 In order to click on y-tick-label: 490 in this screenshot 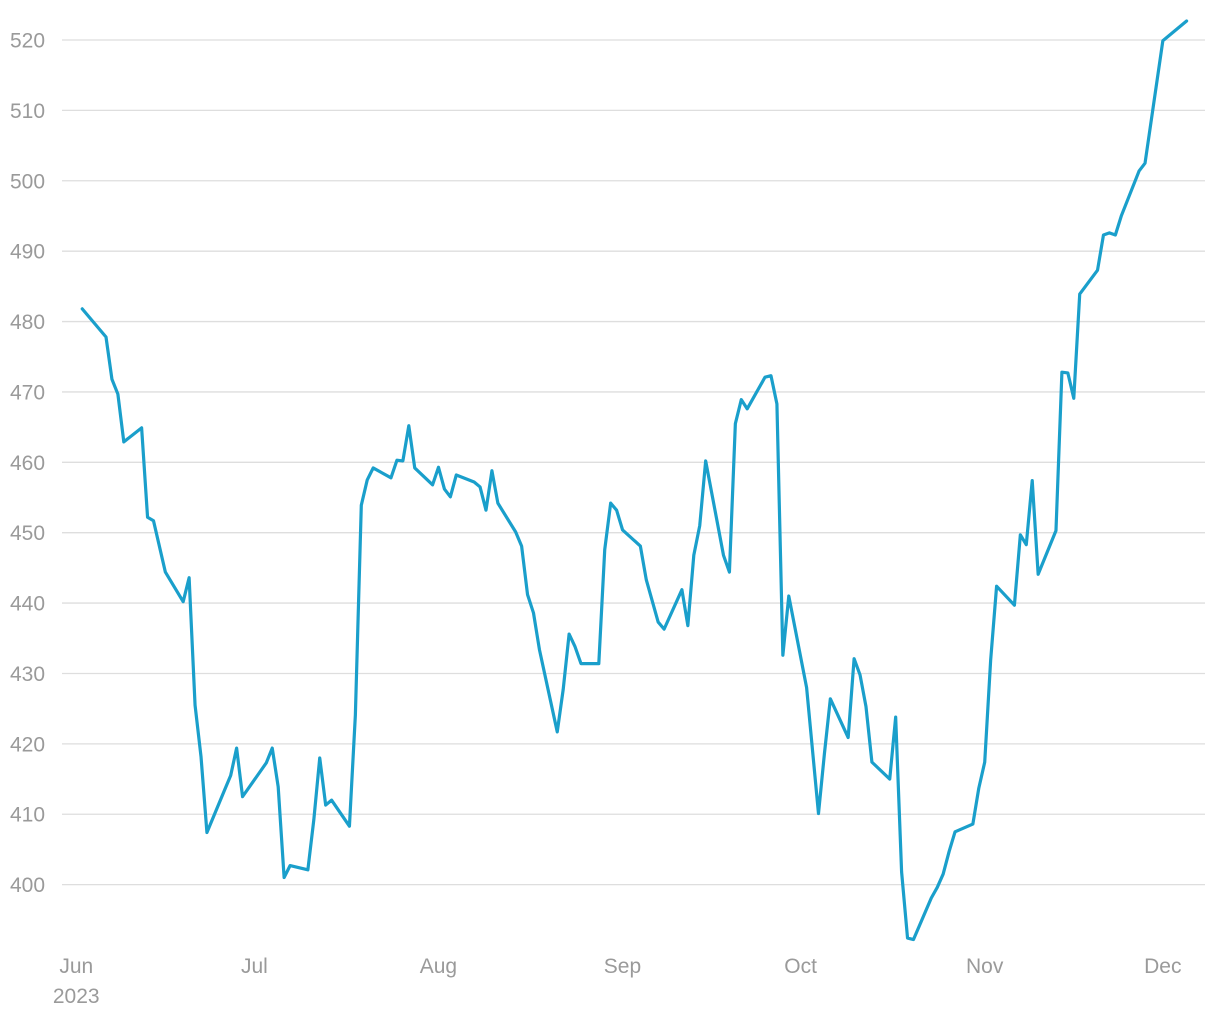, I will do `click(27, 252)`.